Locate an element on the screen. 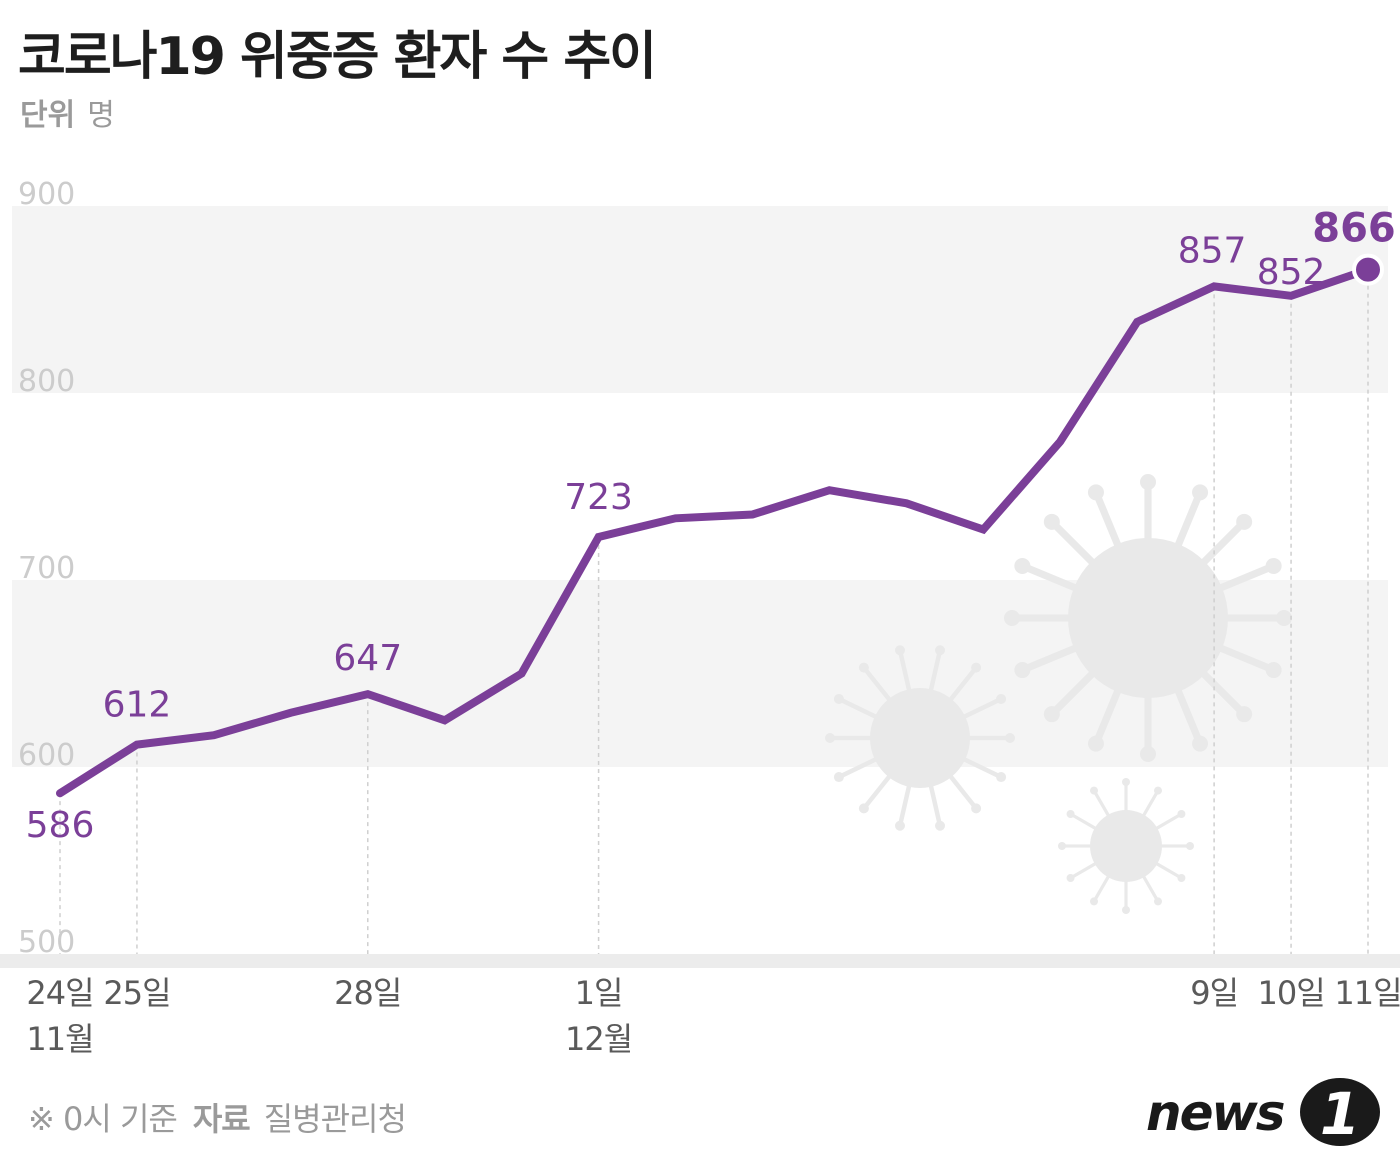  y-tick-label: 900 is located at coordinates (46, 194).